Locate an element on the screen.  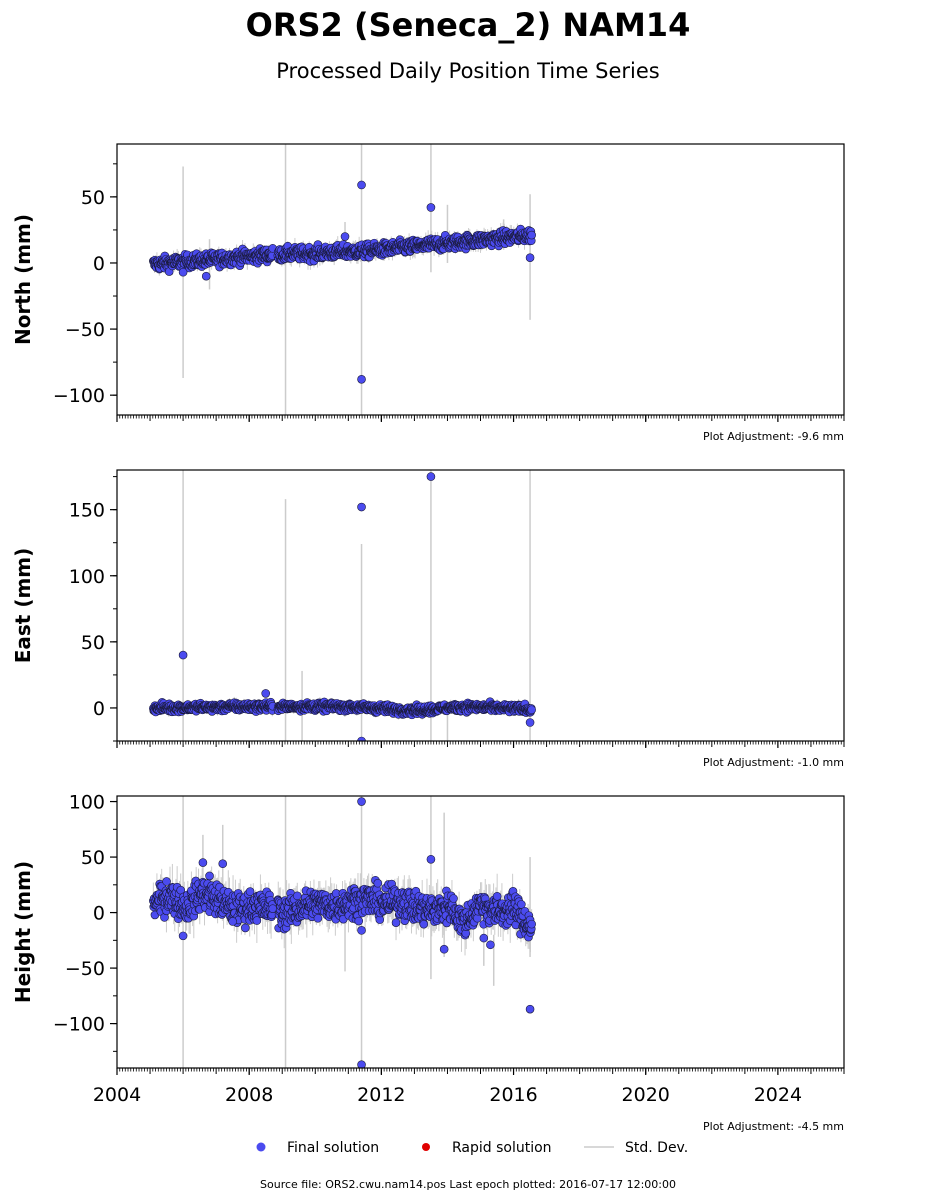
y-tick-label: 150 is located at coordinates (87, 511).